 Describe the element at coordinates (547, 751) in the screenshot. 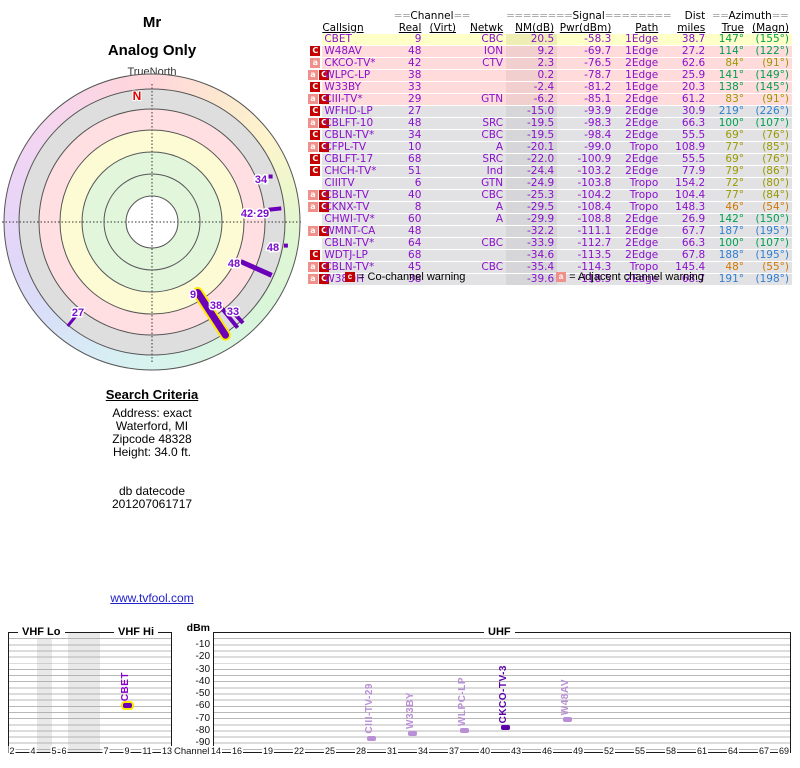

I see `channel-tick: 46` at that location.